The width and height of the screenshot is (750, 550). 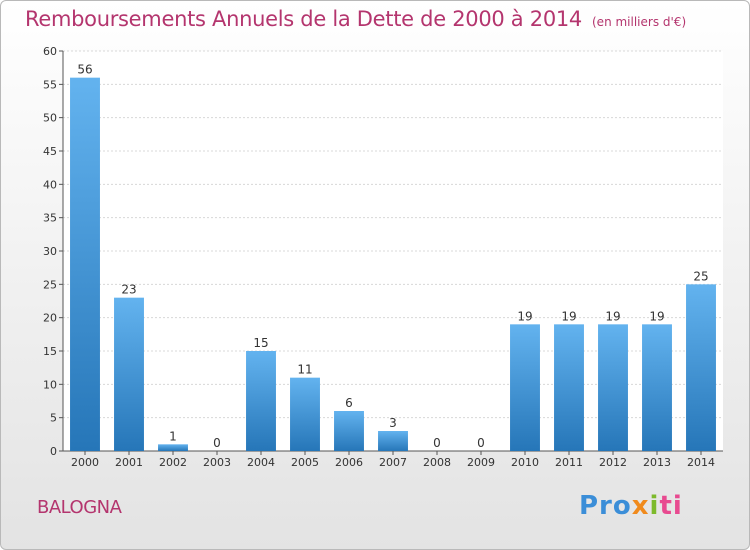 What do you see at coordinates (260, 343) in the screenshot?
I see `data-label: 15` at bounding box center [260, 343].